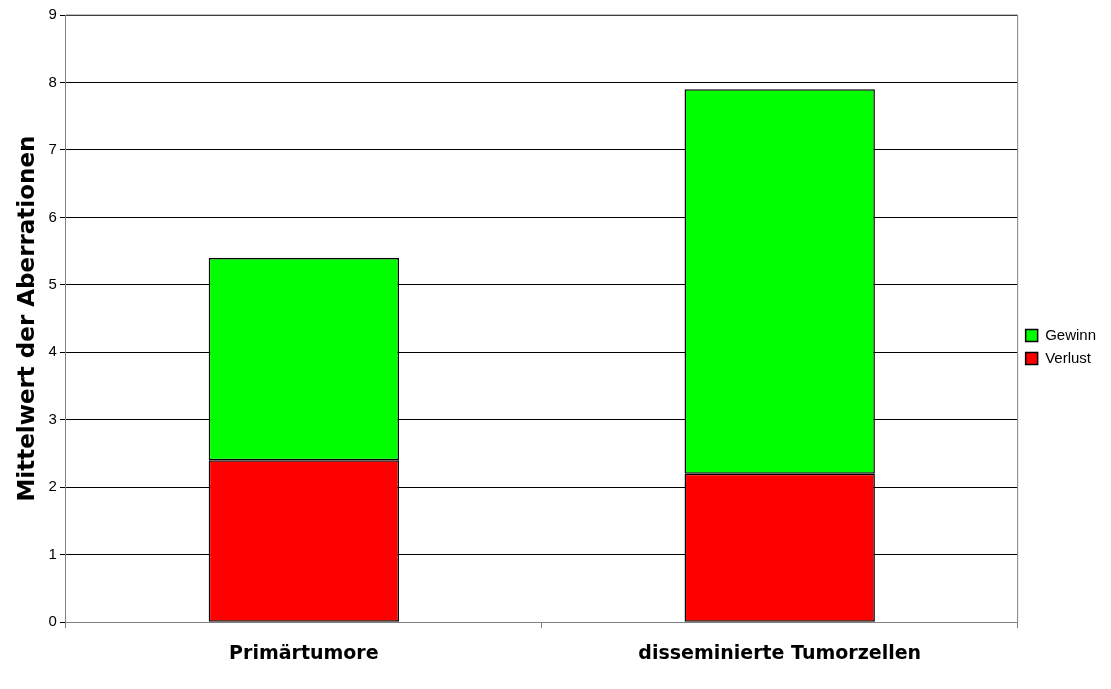 Image resolution: width=1111 pixels, height=689 pixels. What do you see at coordinates (52, 14) in the screenshot?
I see `y-tick-label: 9` at bounding box center [52, 14].